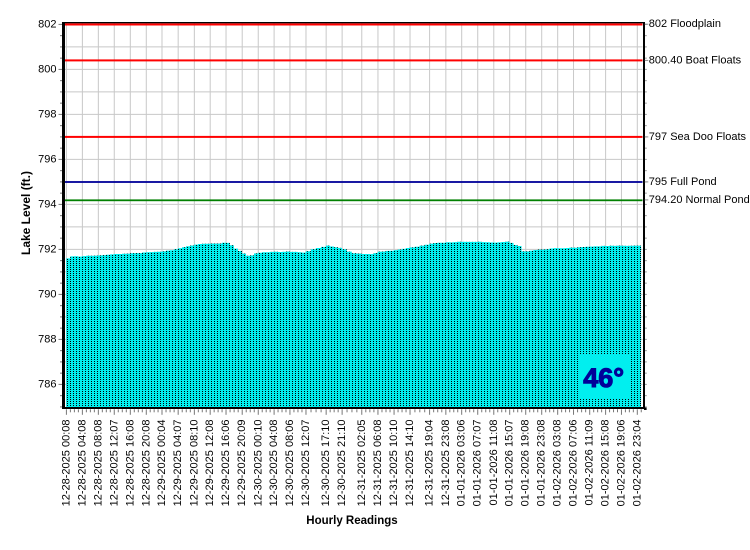 The height and width of the screenshot is (550, 750). Describe the element at coordinates (26, 213) in the screenshot. I see `svg-text: Lake Level (ft.)` at that location.